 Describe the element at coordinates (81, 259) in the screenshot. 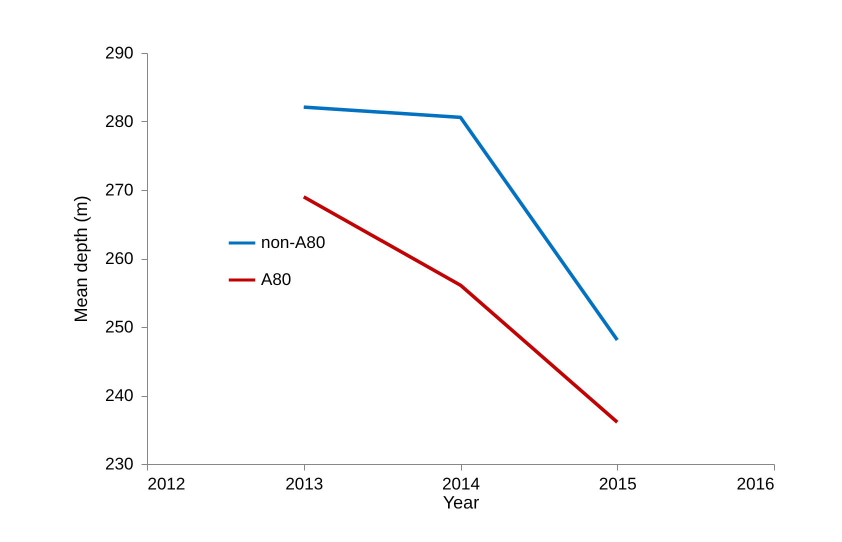

I see `y-axis-title: Mean depth (m)` at that location.